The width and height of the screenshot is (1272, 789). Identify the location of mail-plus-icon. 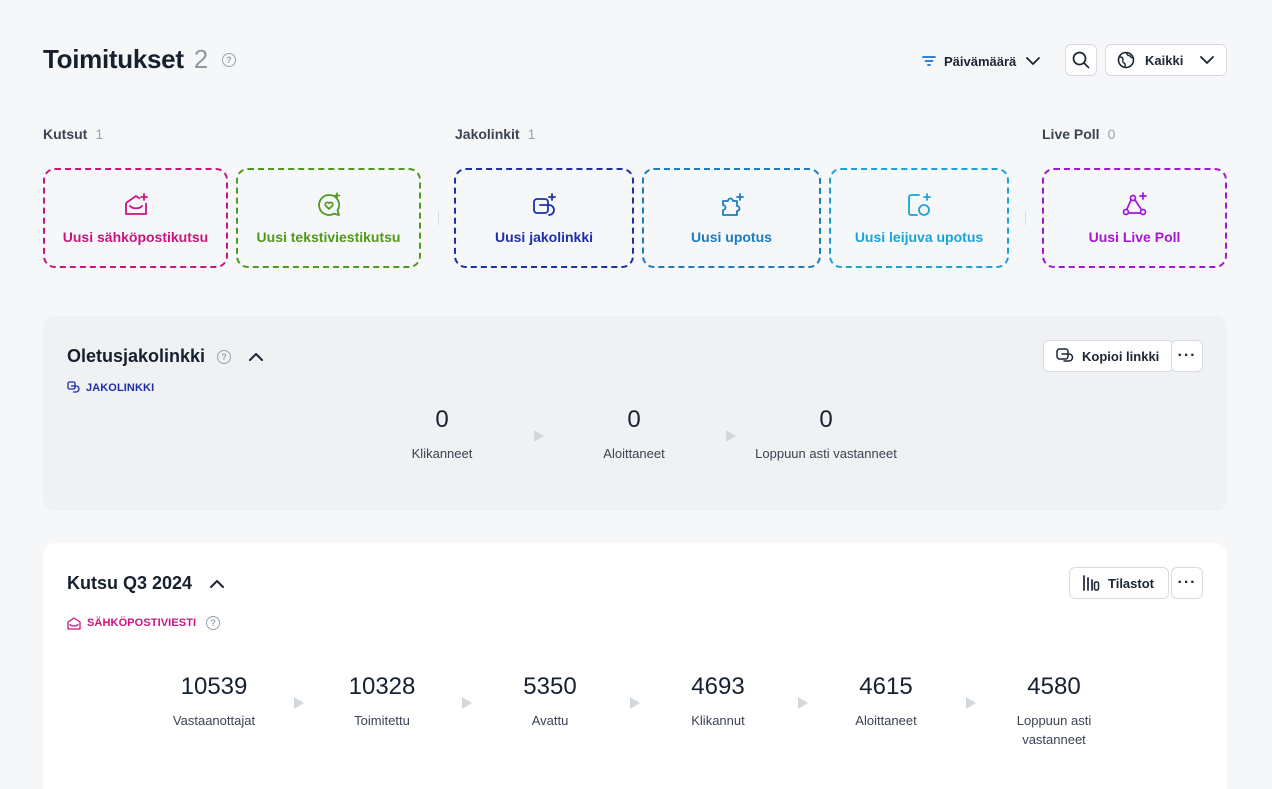
(136, 204).